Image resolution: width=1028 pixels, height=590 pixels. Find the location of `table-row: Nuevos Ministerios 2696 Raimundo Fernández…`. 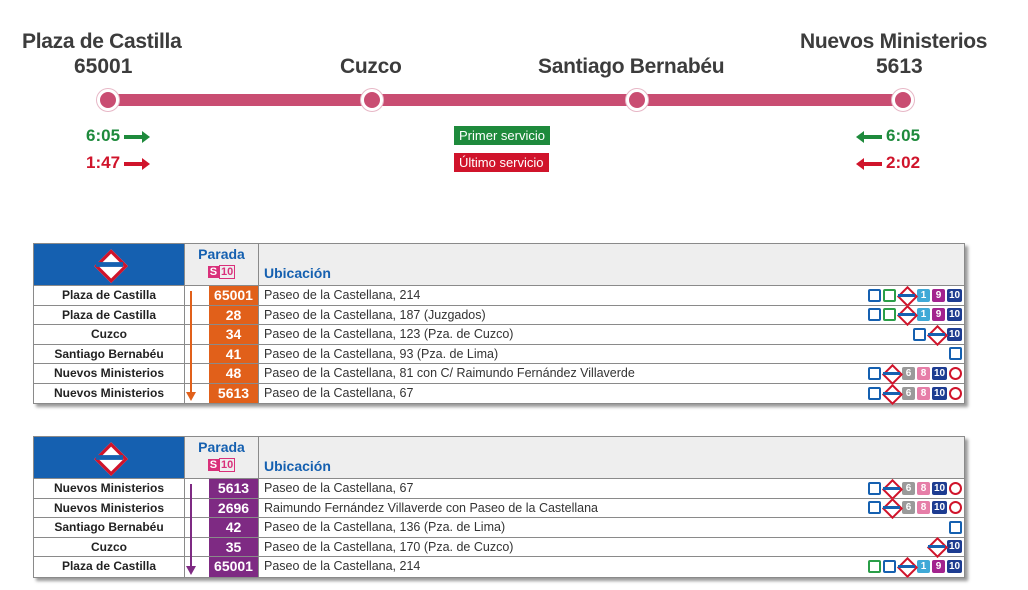

table-row: Nuevos Ministerios 2696 Raimundo Fernández… is located at coordinates (499, 508).